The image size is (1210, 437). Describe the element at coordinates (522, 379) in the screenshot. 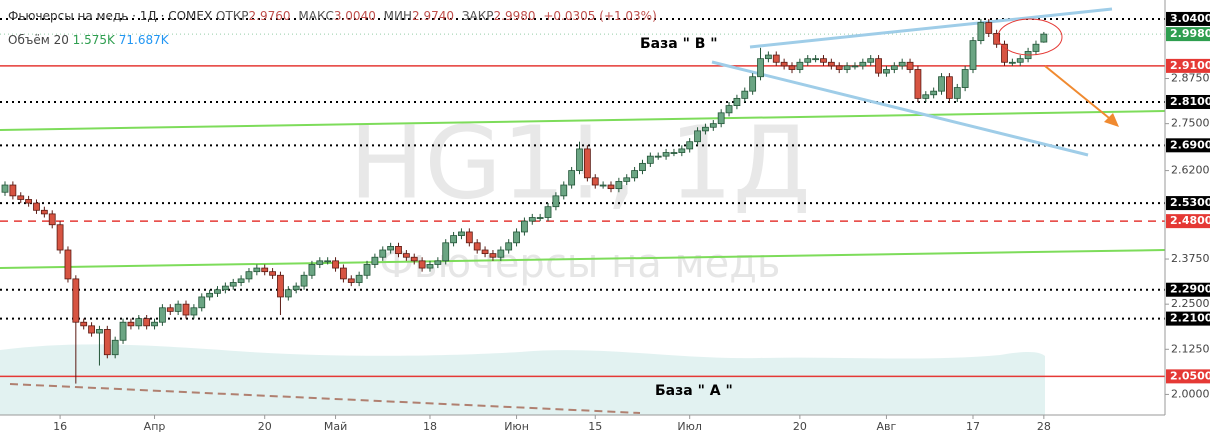

I see `volume-area` at that location.